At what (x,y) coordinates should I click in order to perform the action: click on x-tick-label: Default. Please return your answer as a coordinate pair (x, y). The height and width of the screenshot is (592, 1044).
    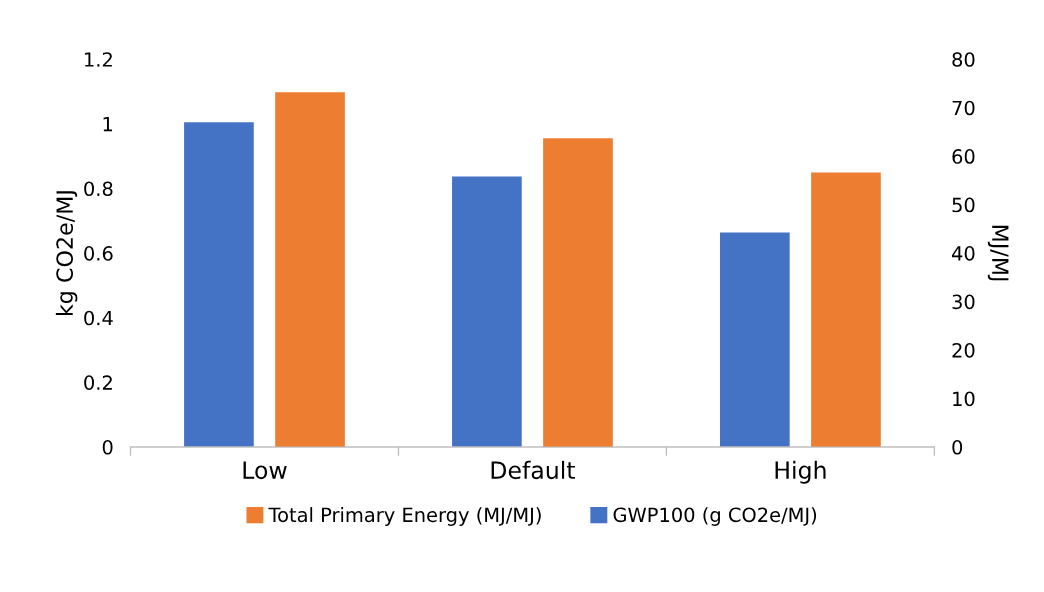
    Looking at the image, I should click on (533, 470).